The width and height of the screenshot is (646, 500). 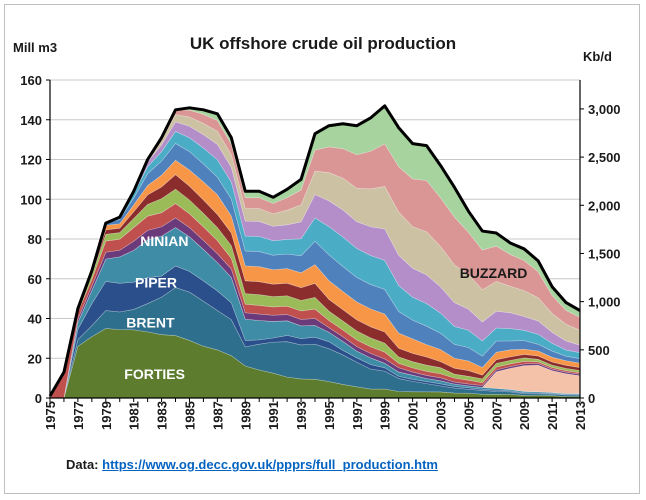 I want to click on left-axis-tick-label: 60, so click(x=35, y=279).